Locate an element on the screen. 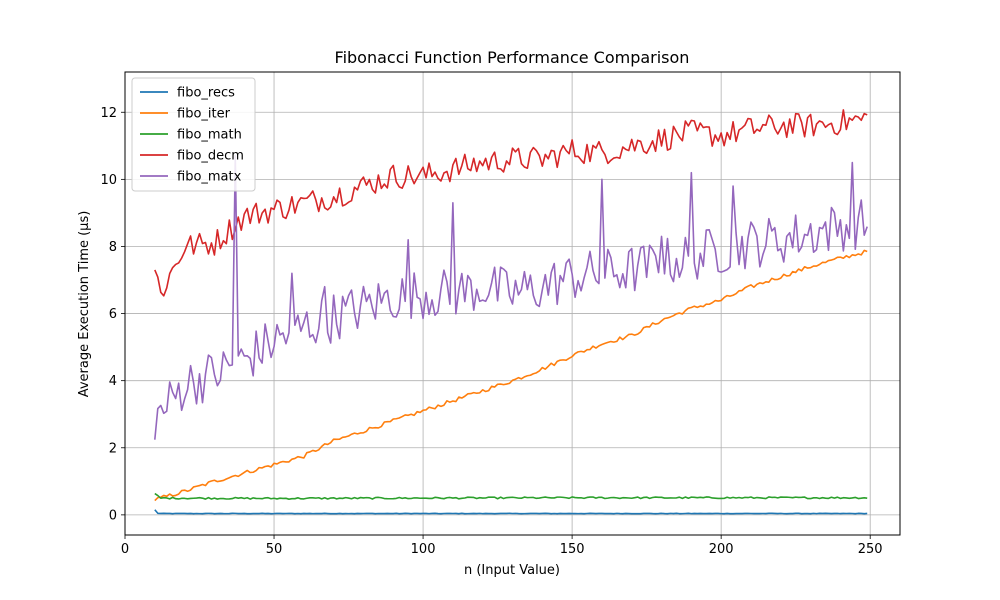 The height and width of the screenshot is (600, 1000). y-tick-label: 4 is located at coordinates (113, 381).